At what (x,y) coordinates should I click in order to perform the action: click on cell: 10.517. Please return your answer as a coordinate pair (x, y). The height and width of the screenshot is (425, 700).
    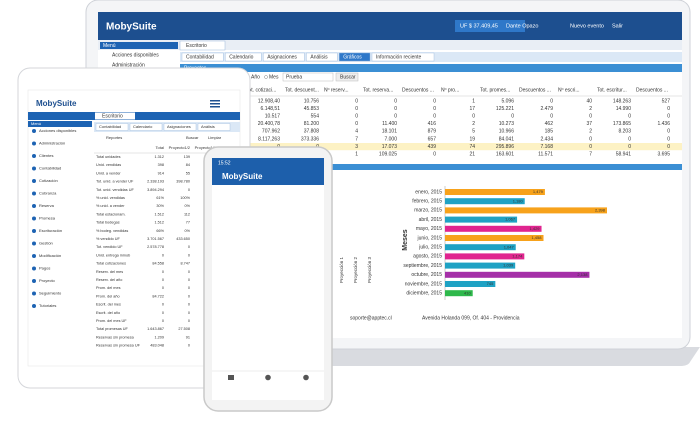
    Looking at the image, I should click on (273, 117).